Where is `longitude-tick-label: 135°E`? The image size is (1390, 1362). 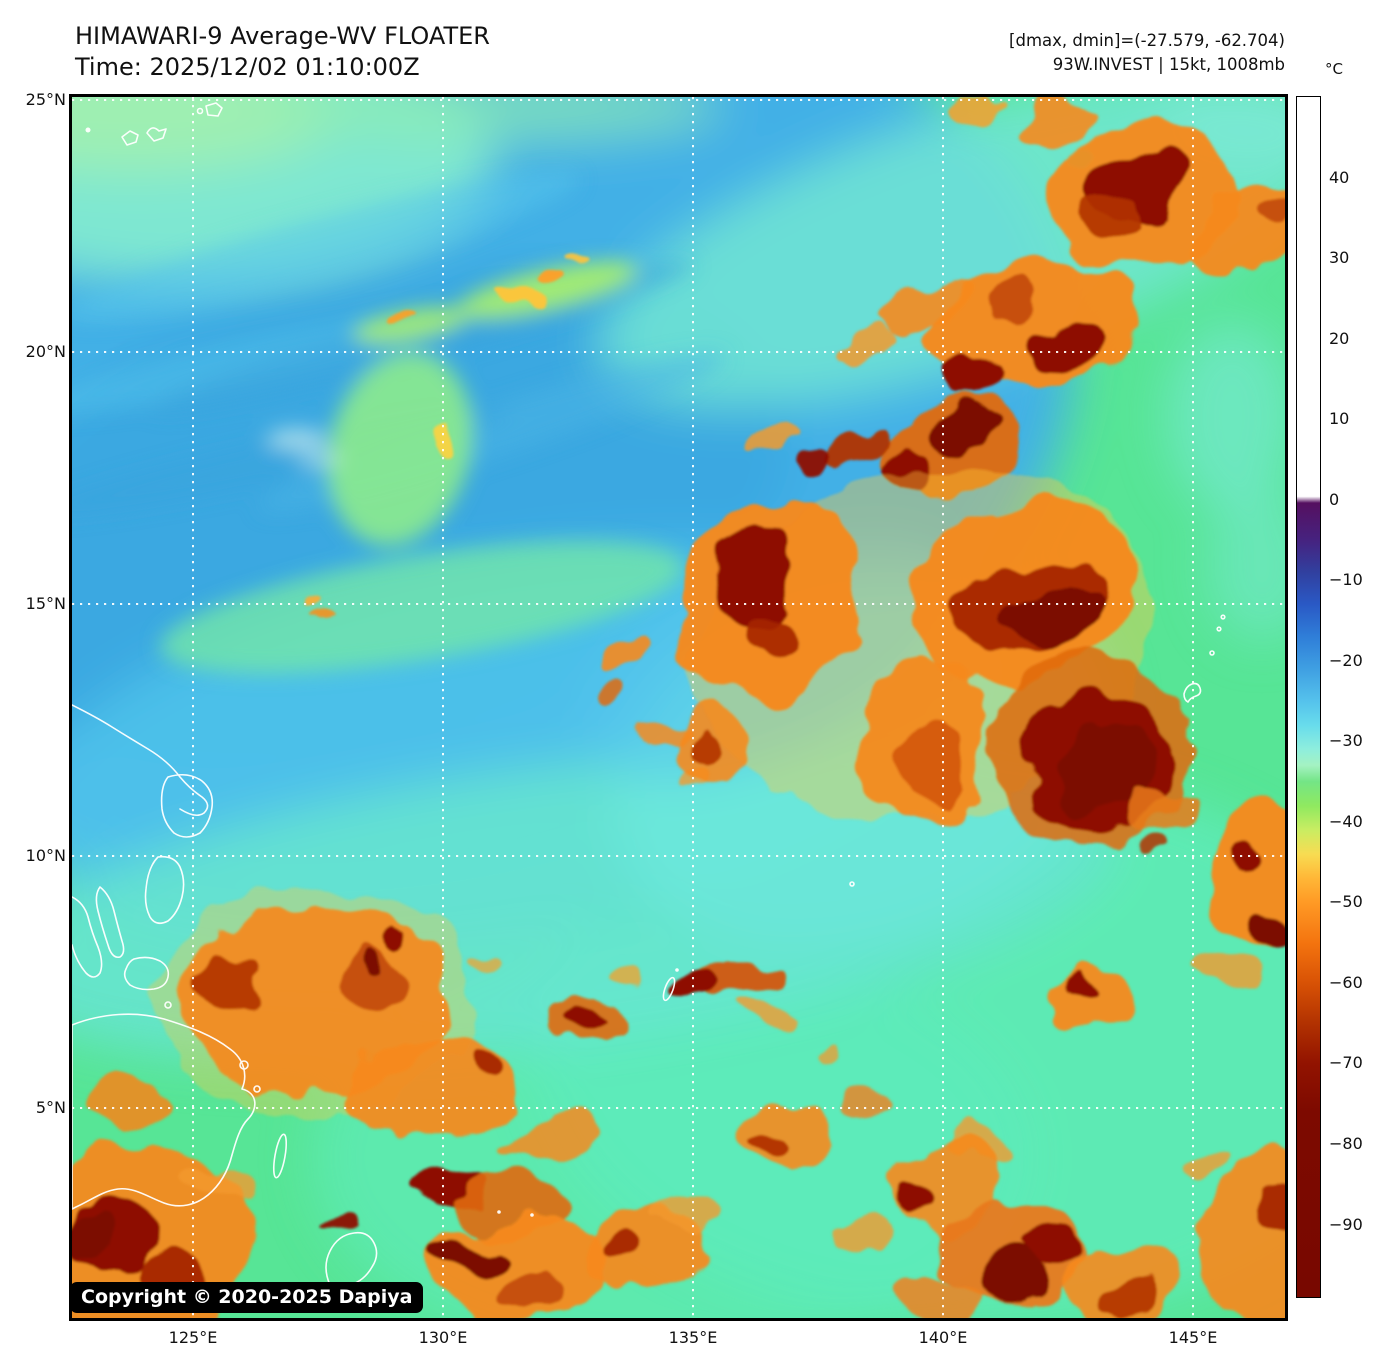
longitude-tick-label: 135°E is located at coordinates (693, 1337).